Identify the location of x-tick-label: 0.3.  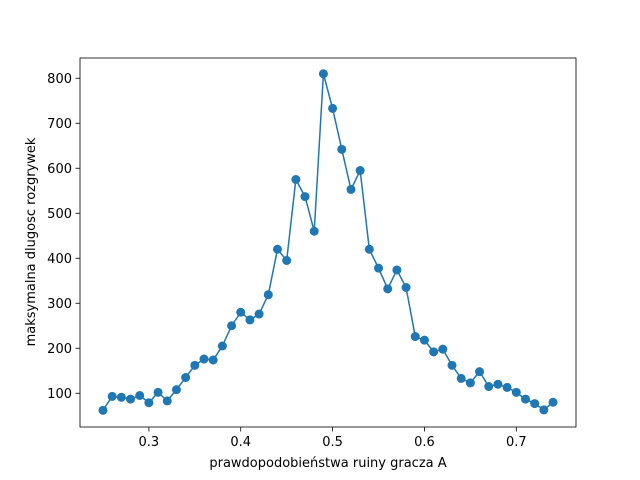
(149, 442).